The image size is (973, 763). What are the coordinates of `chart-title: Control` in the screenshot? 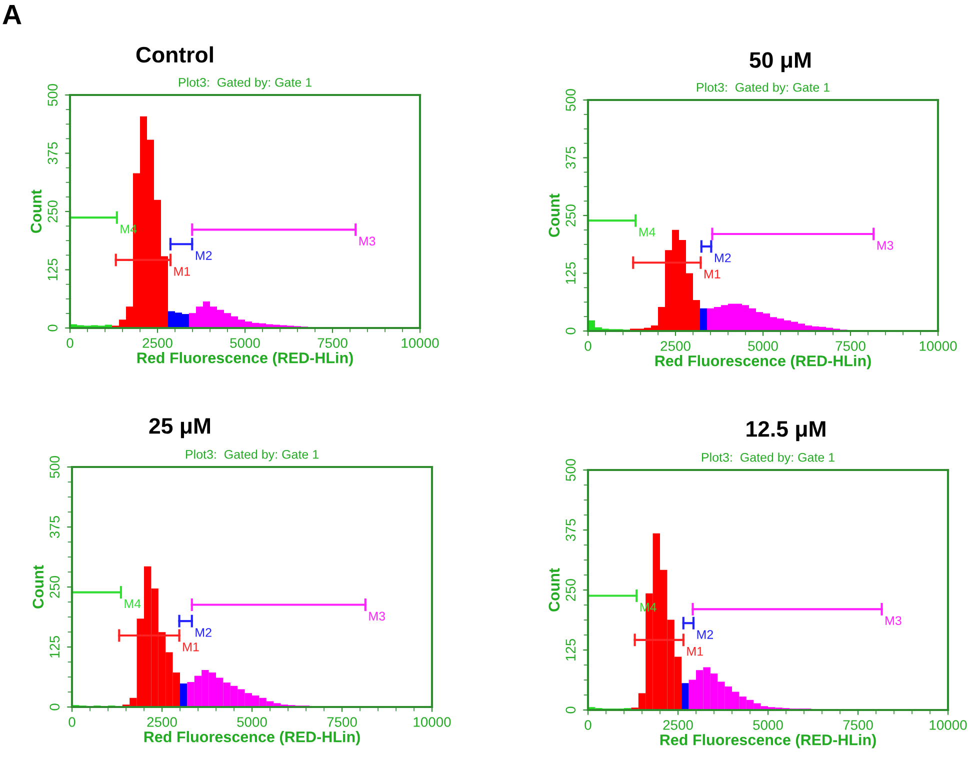 It's located at (174, 54).